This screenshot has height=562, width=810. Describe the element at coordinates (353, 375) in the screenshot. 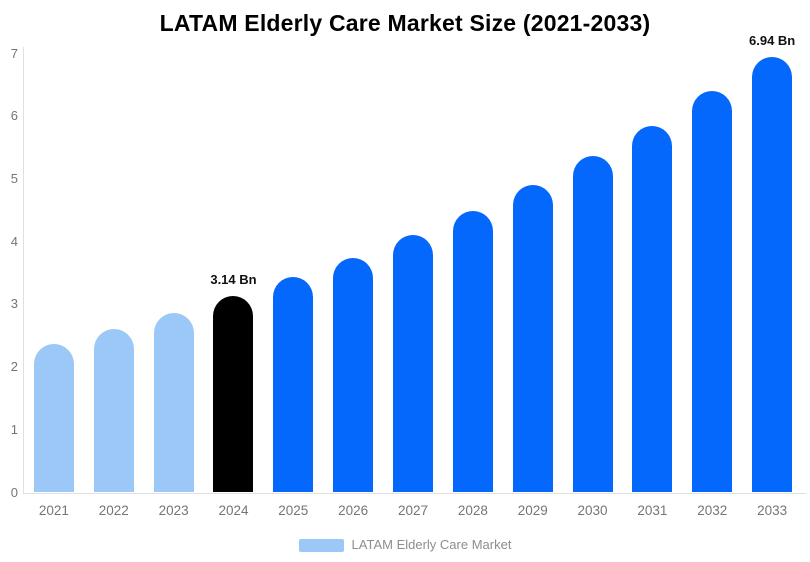

I see `bar-2026` at that location.